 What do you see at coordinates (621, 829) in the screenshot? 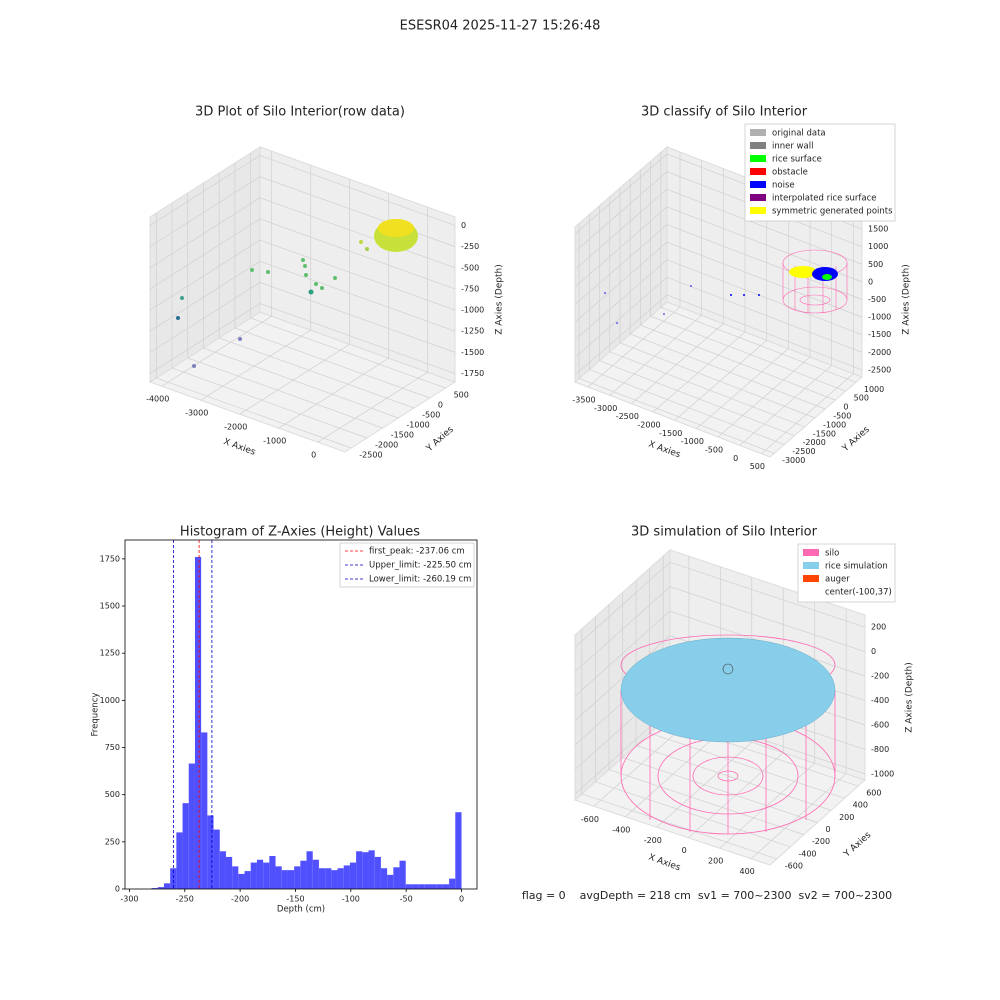
I see `x-tick-label: -400` at bounding box center [621, 829].